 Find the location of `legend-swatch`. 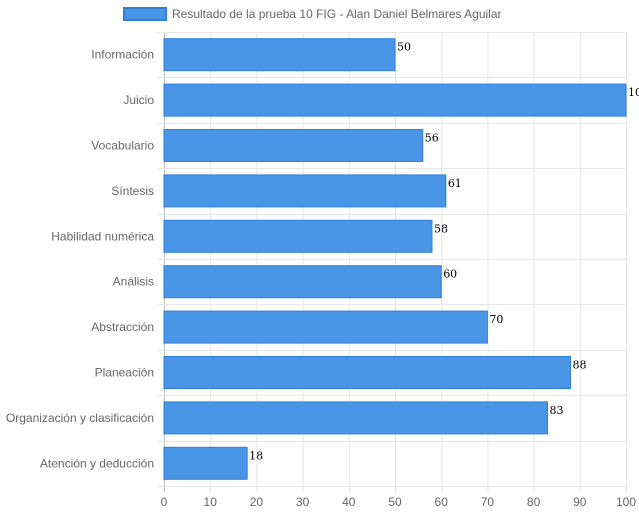

legend-swatch is located at coordinates (145, 14).